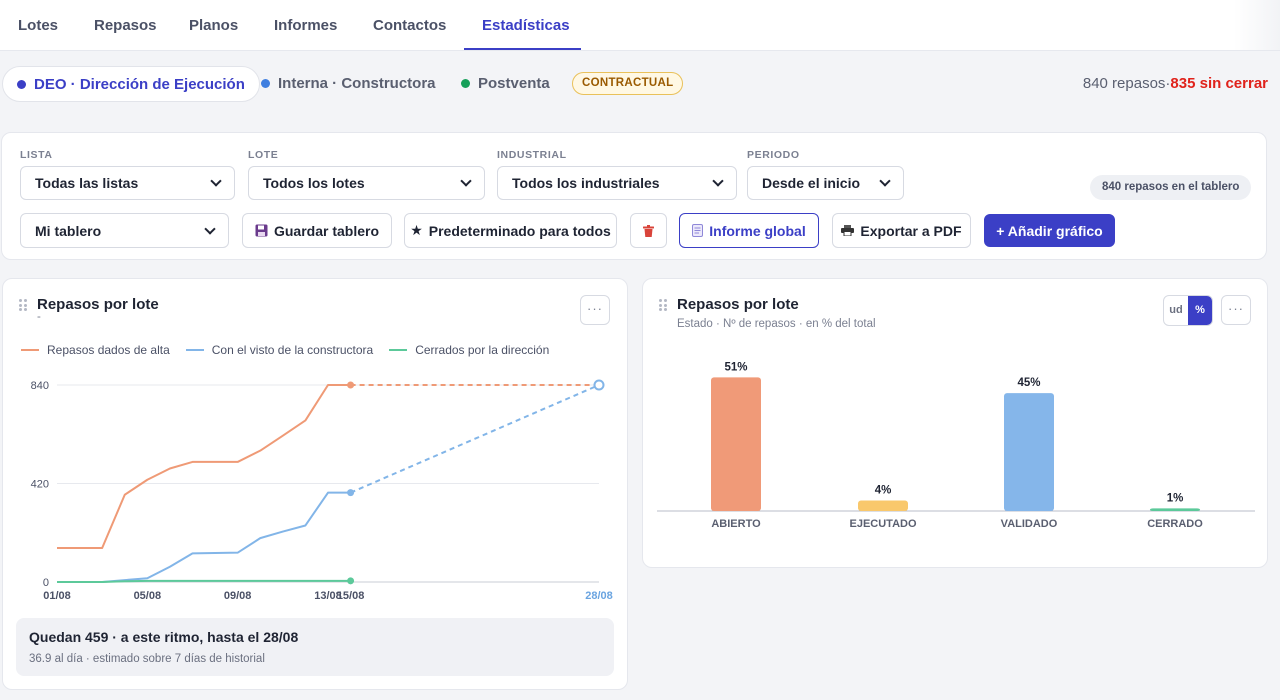 The height and width of the screenshot is (700, 1280). What do you see at coordinates (314, 183) in the screenshot?
I see `lote-value: Todos los lotes` at bounding box center [314, 183].